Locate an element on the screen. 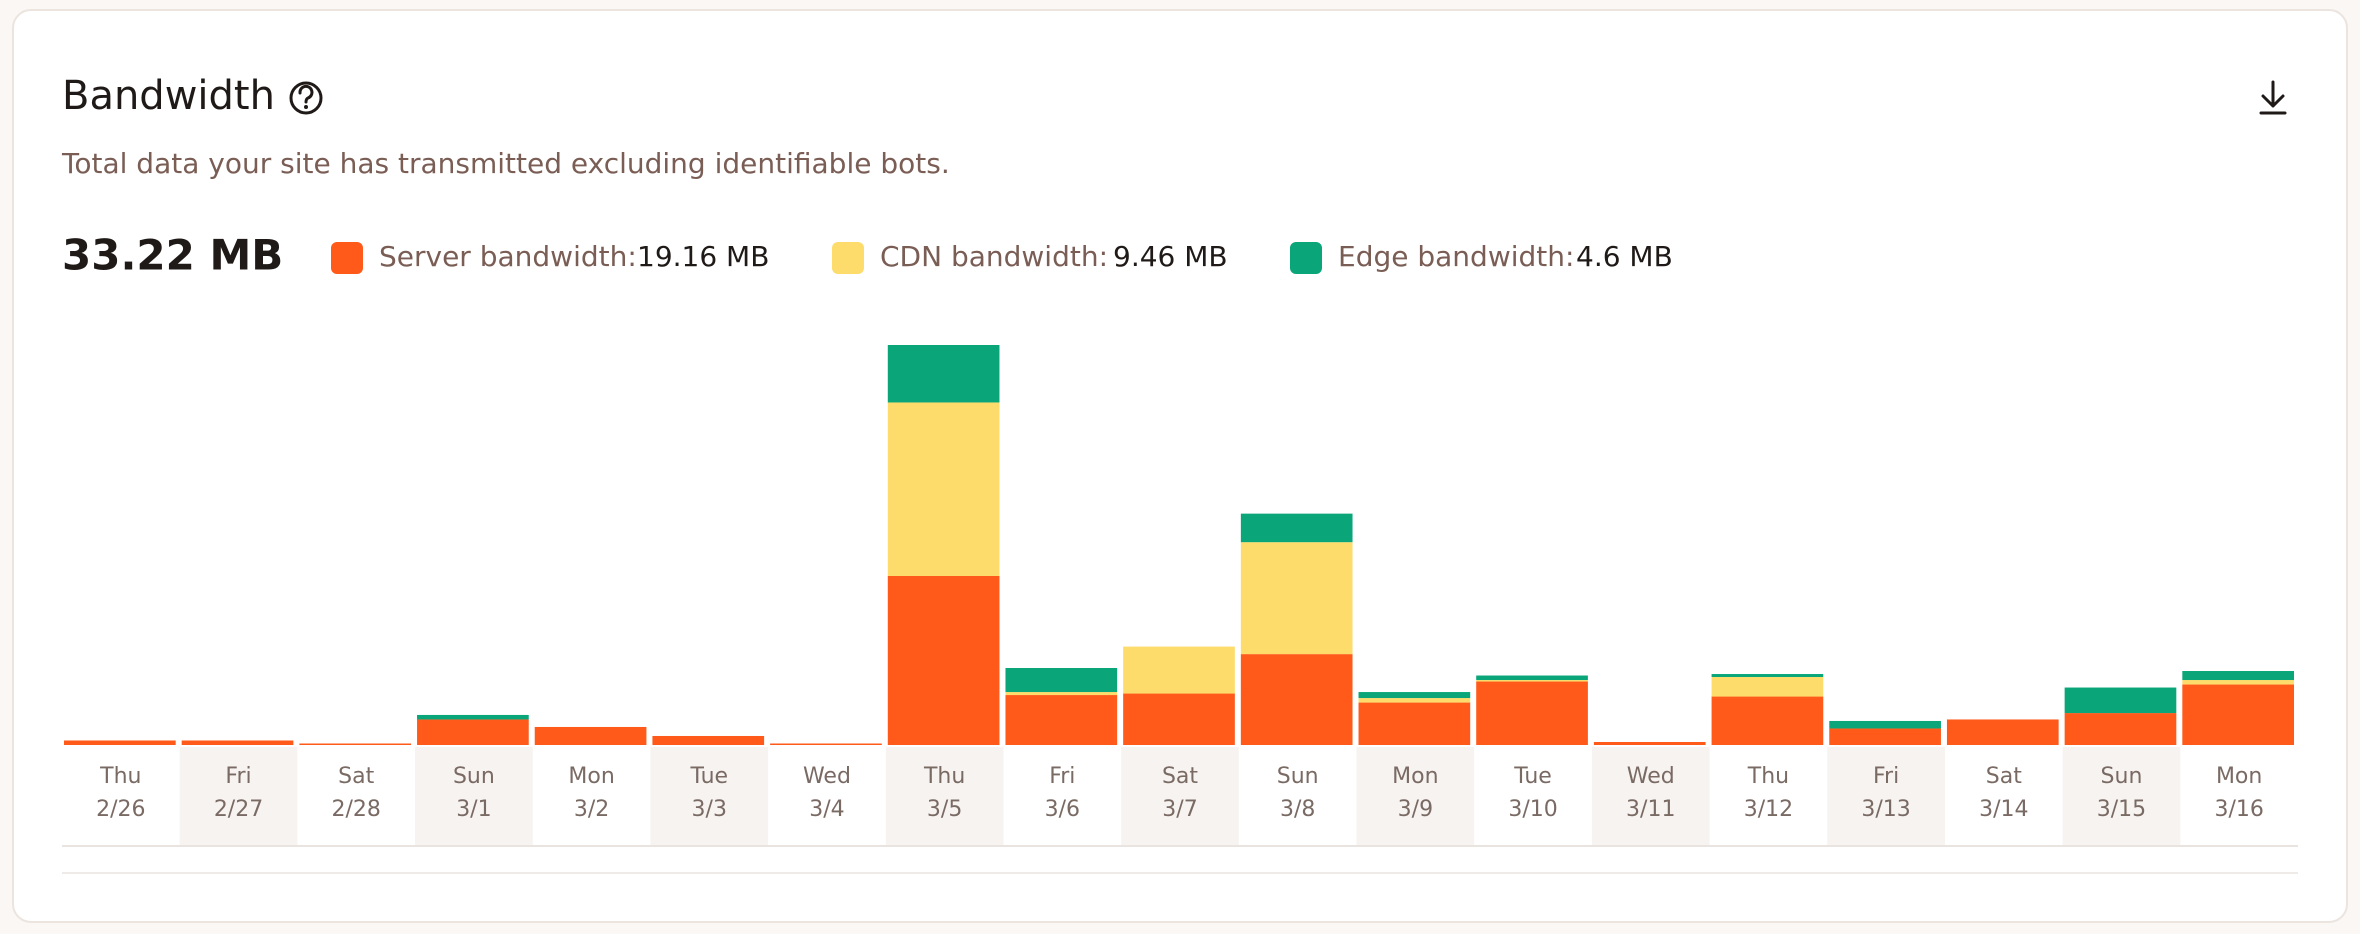 The width and height of the screenshot is (2360, 934). x-tick-label: 3/5 is located at coordinates (944, 809).